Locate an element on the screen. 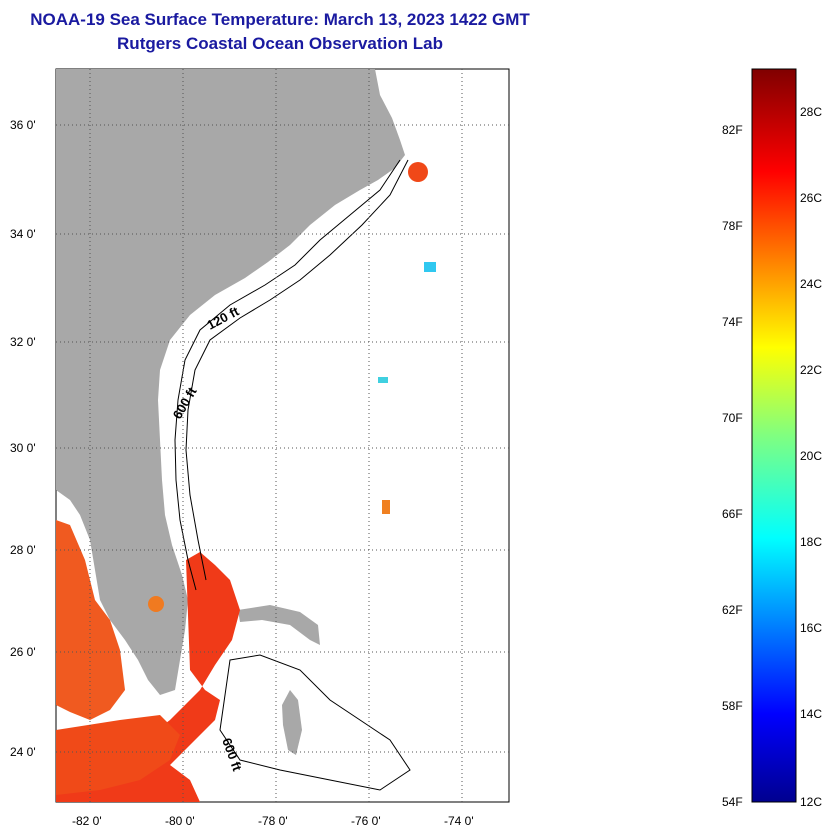 The image size is (833, 832). land-bahamas-abaco is located at coordinates (279, 625).